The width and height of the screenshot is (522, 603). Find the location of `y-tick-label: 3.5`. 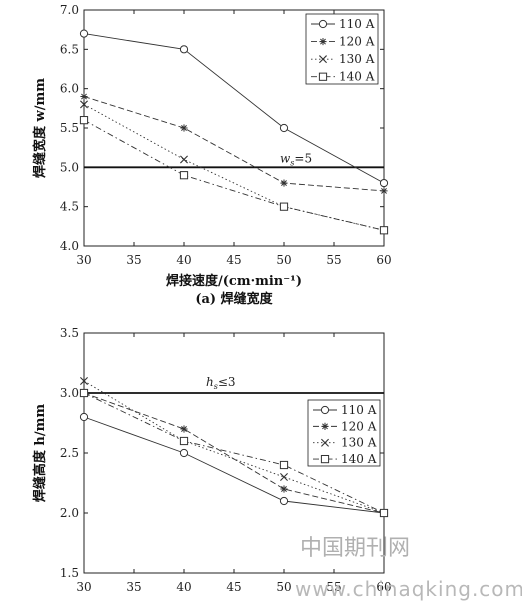

y-tick-label: 3.5 is located at coordinates (69, 333).